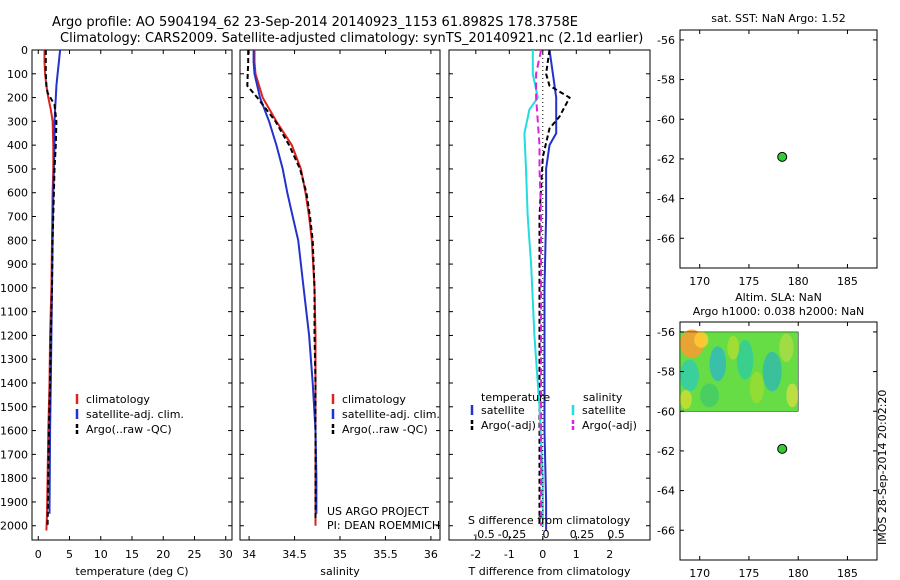 The height and width of the screenshot is (580, 900). I want to click on s-tick-label: 0.25, so click(582, 534).